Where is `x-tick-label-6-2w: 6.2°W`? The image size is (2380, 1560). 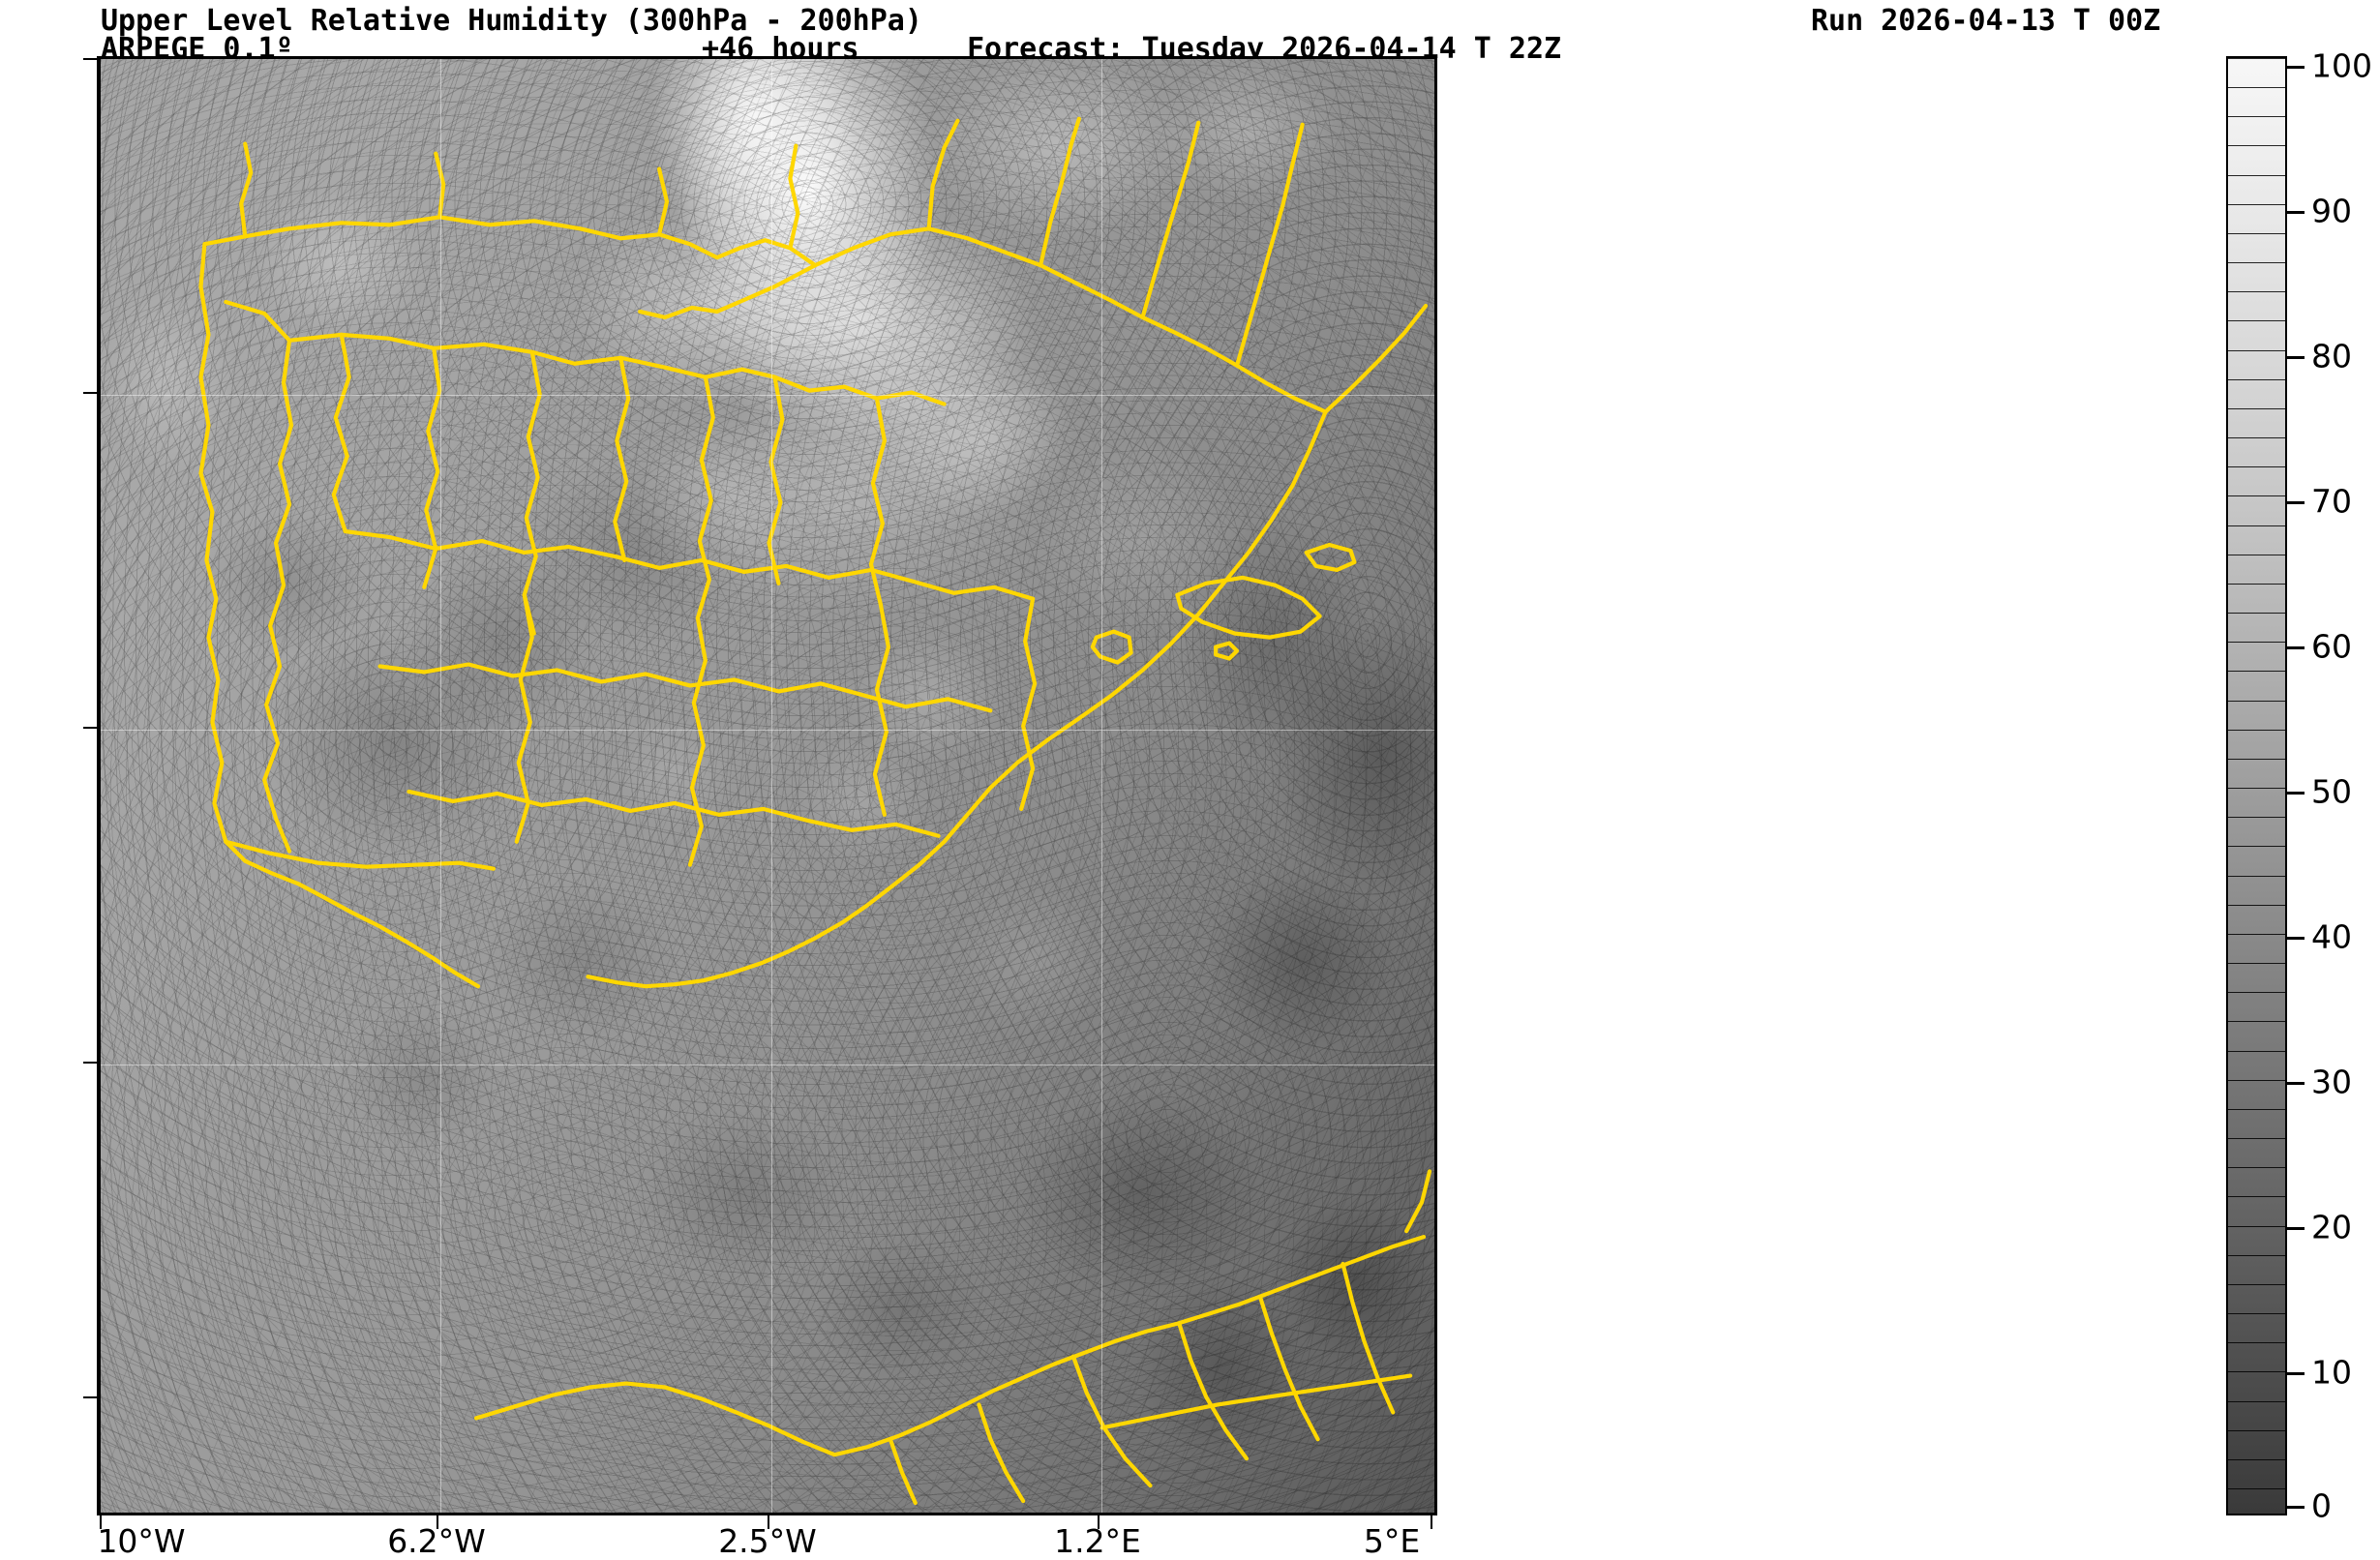
x-tick-label-6-2w: 6.2°W is located at coordinates (436, 1541).